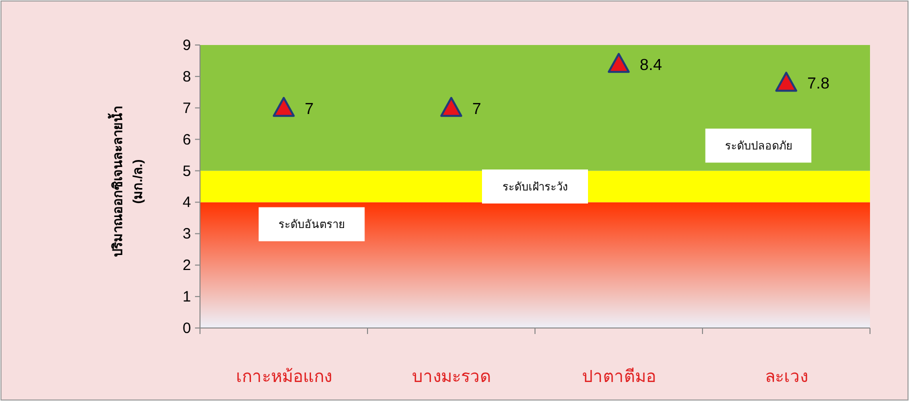 The image size is (909, 401). I want to click on y-tick-label: 5, so click(186, 171).